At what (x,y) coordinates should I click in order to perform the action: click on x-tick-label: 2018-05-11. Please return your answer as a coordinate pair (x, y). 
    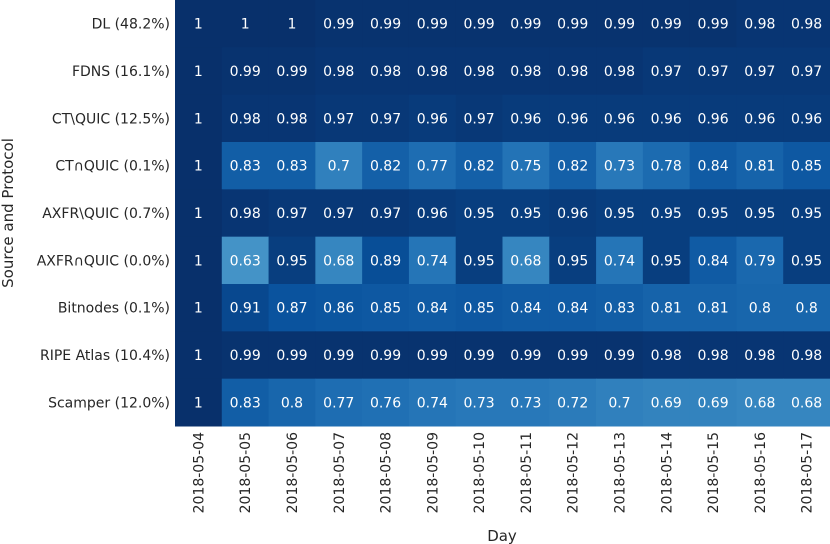
    Looking at the image, I should click on (527, 472).